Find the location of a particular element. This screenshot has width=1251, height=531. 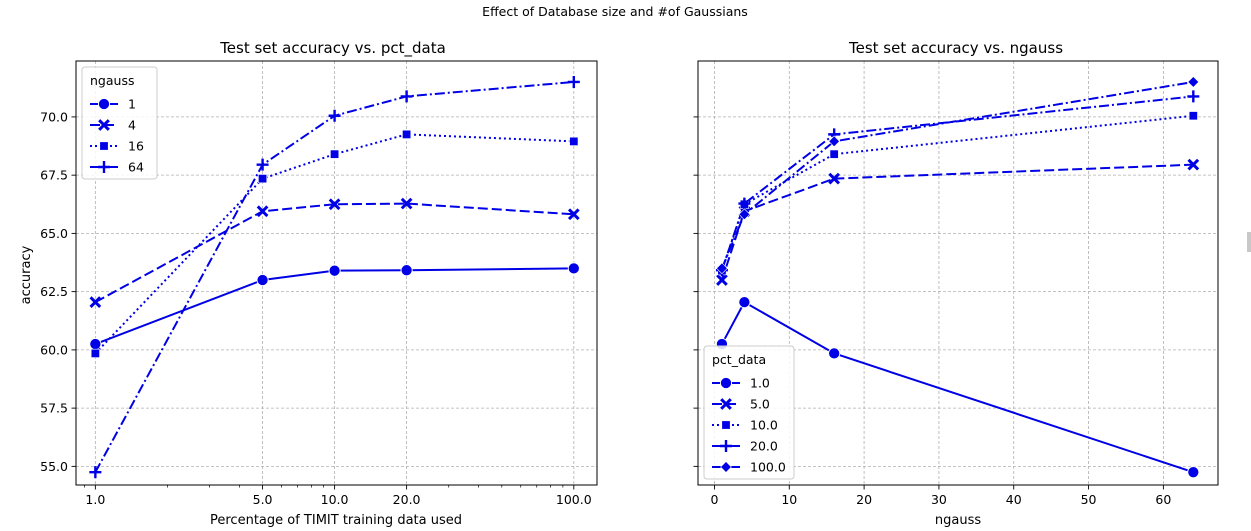

y-tick-label: 62.5 is located at coordinates (54, 291).